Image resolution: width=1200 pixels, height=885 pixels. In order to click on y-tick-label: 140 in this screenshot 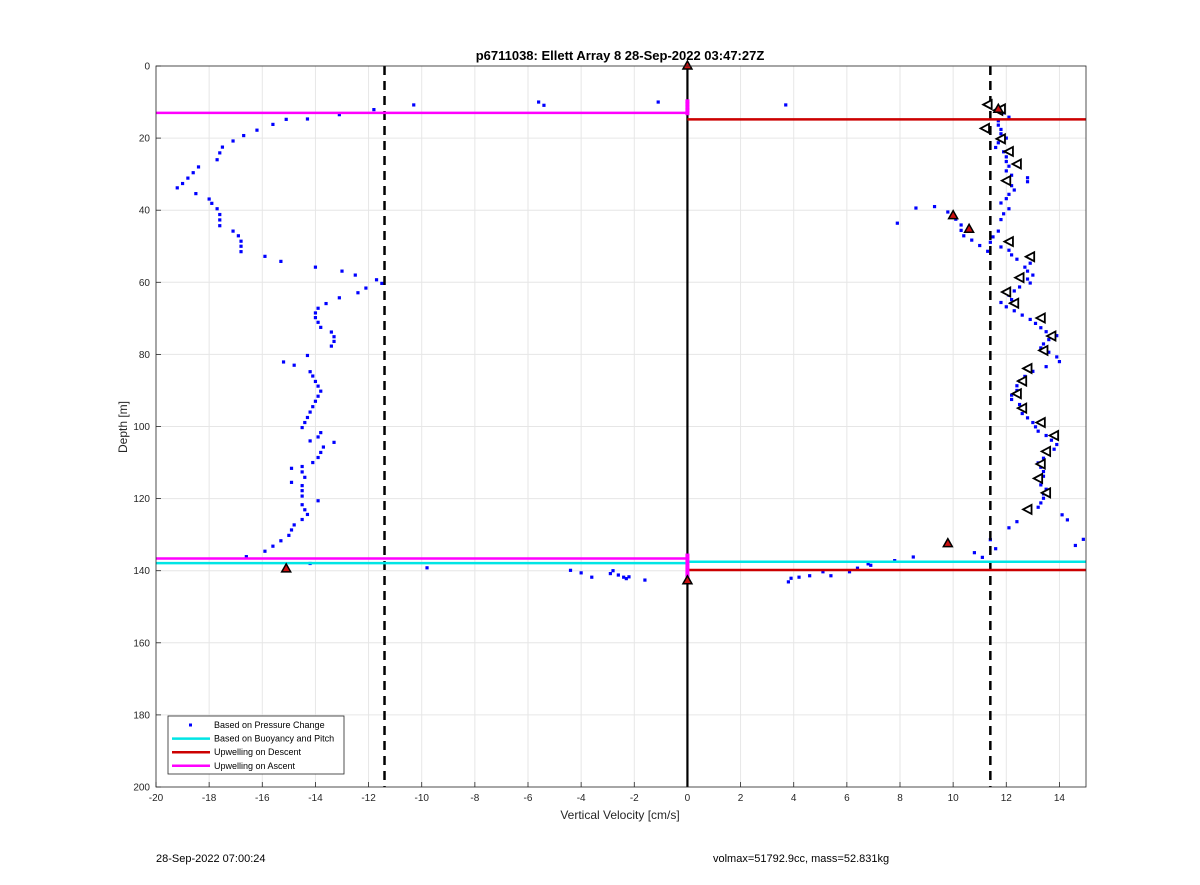, I will do `click(141, 571)`.